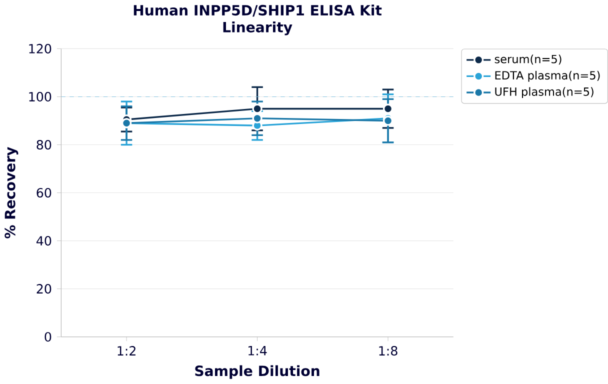  I want to click on legend-label: EDTA plasma(n=5), so click(547, 76).